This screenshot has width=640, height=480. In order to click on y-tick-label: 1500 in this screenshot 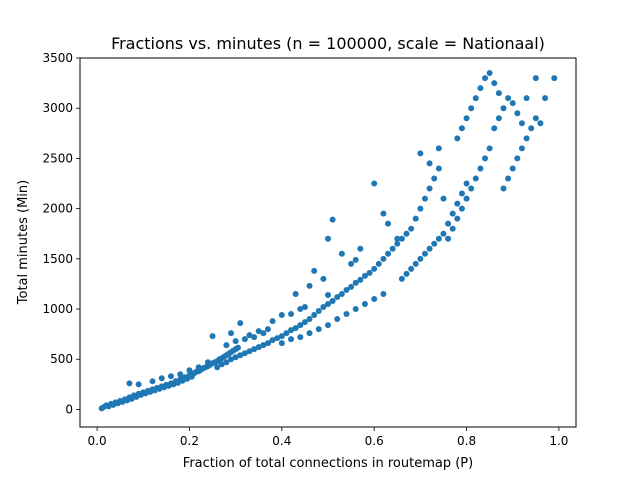, I will do `click(57, 259)`.